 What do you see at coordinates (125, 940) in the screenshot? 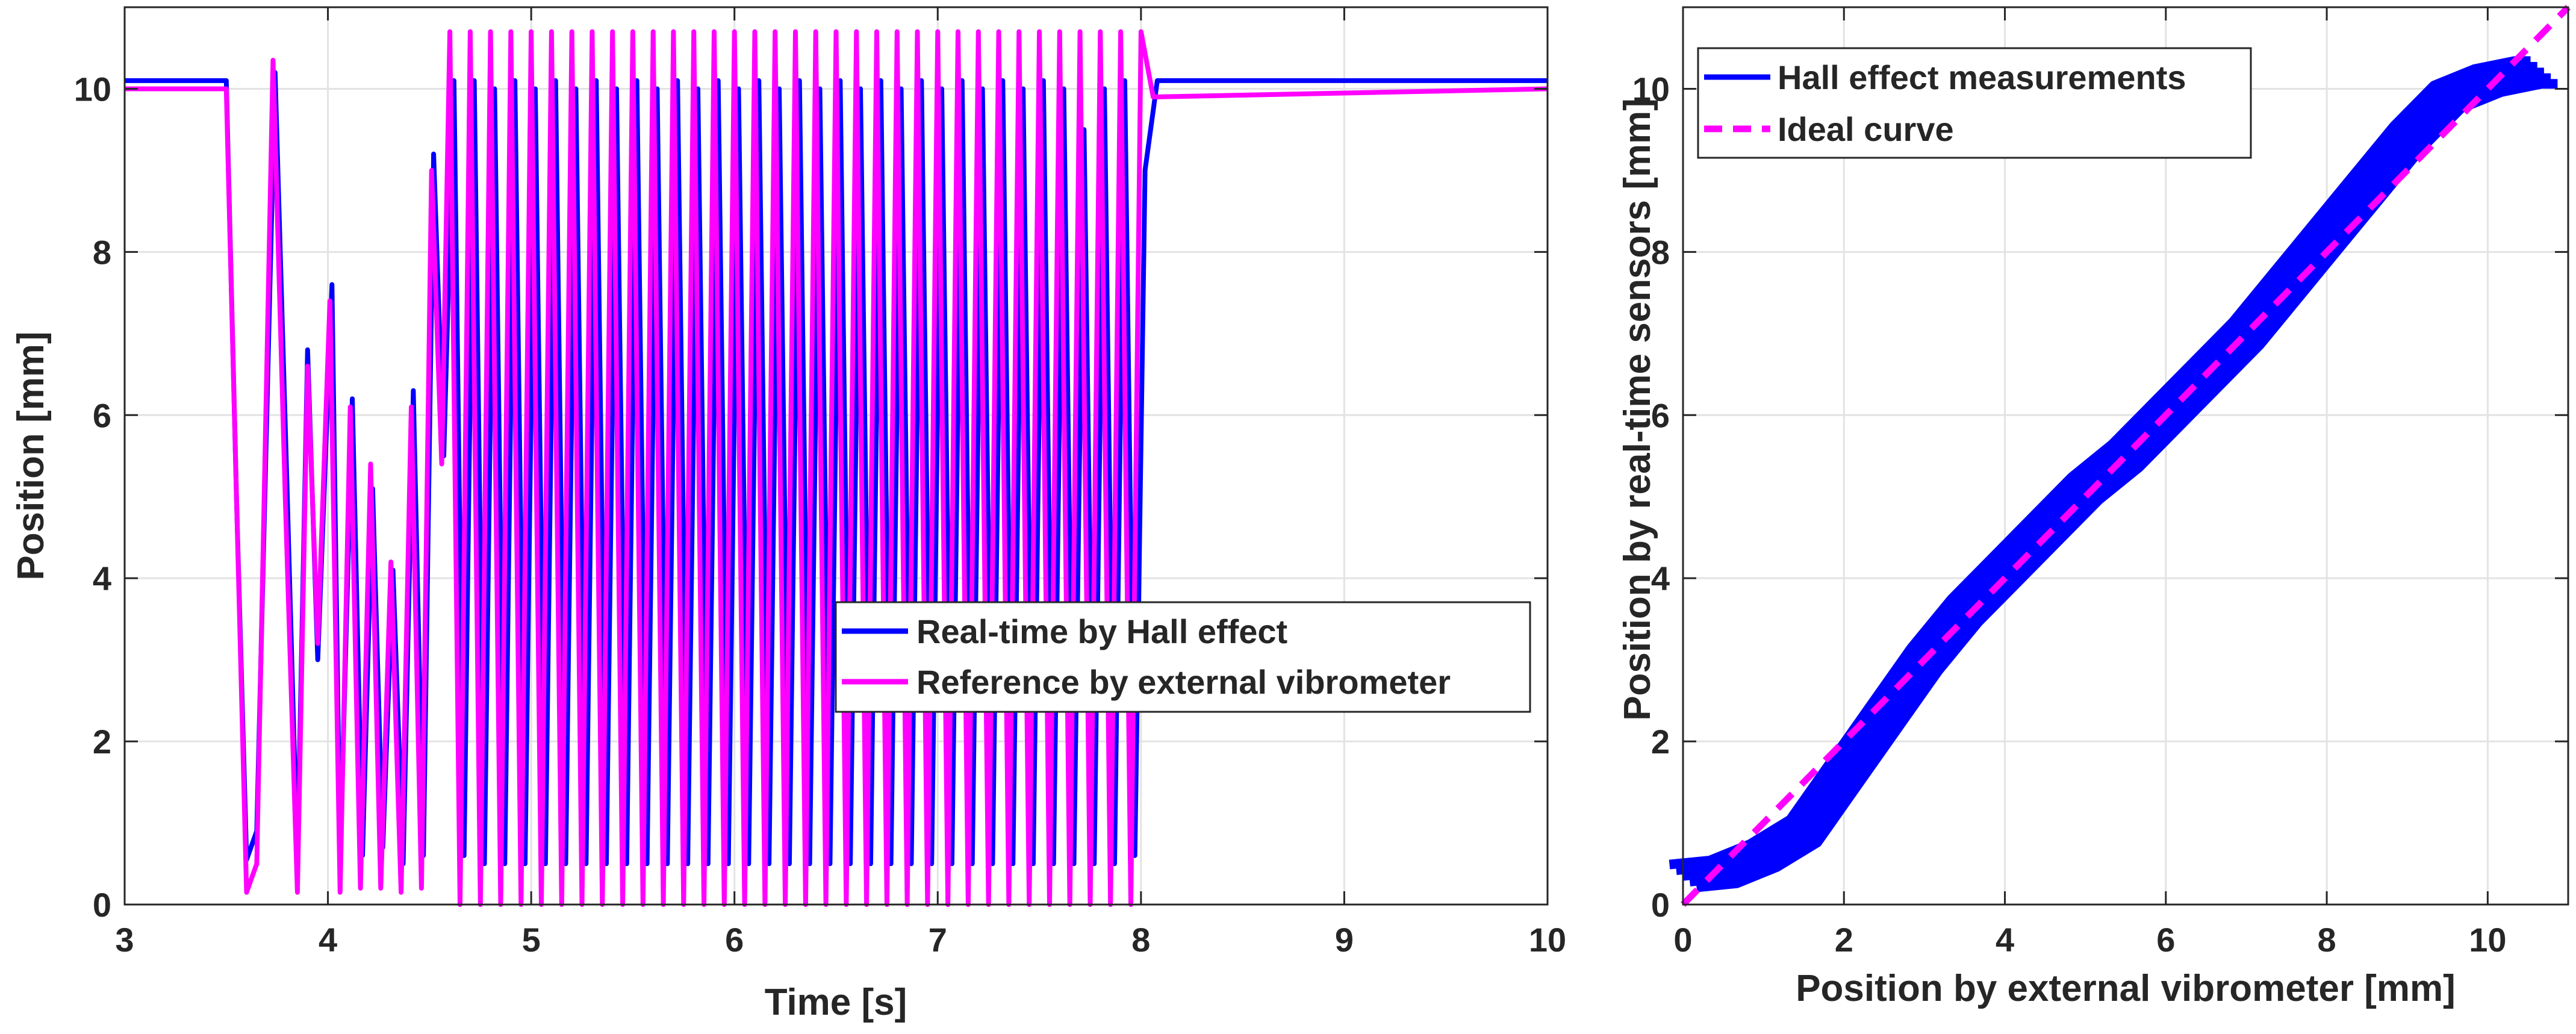
I see `left-x-tick-label: 3` at bounding box center [125, 940].